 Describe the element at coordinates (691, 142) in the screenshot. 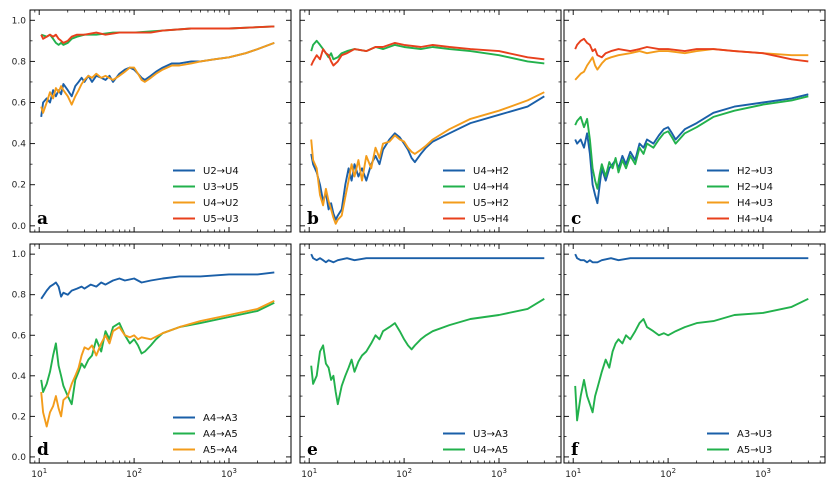

I see `series-line-h2-to-u4` at that location.